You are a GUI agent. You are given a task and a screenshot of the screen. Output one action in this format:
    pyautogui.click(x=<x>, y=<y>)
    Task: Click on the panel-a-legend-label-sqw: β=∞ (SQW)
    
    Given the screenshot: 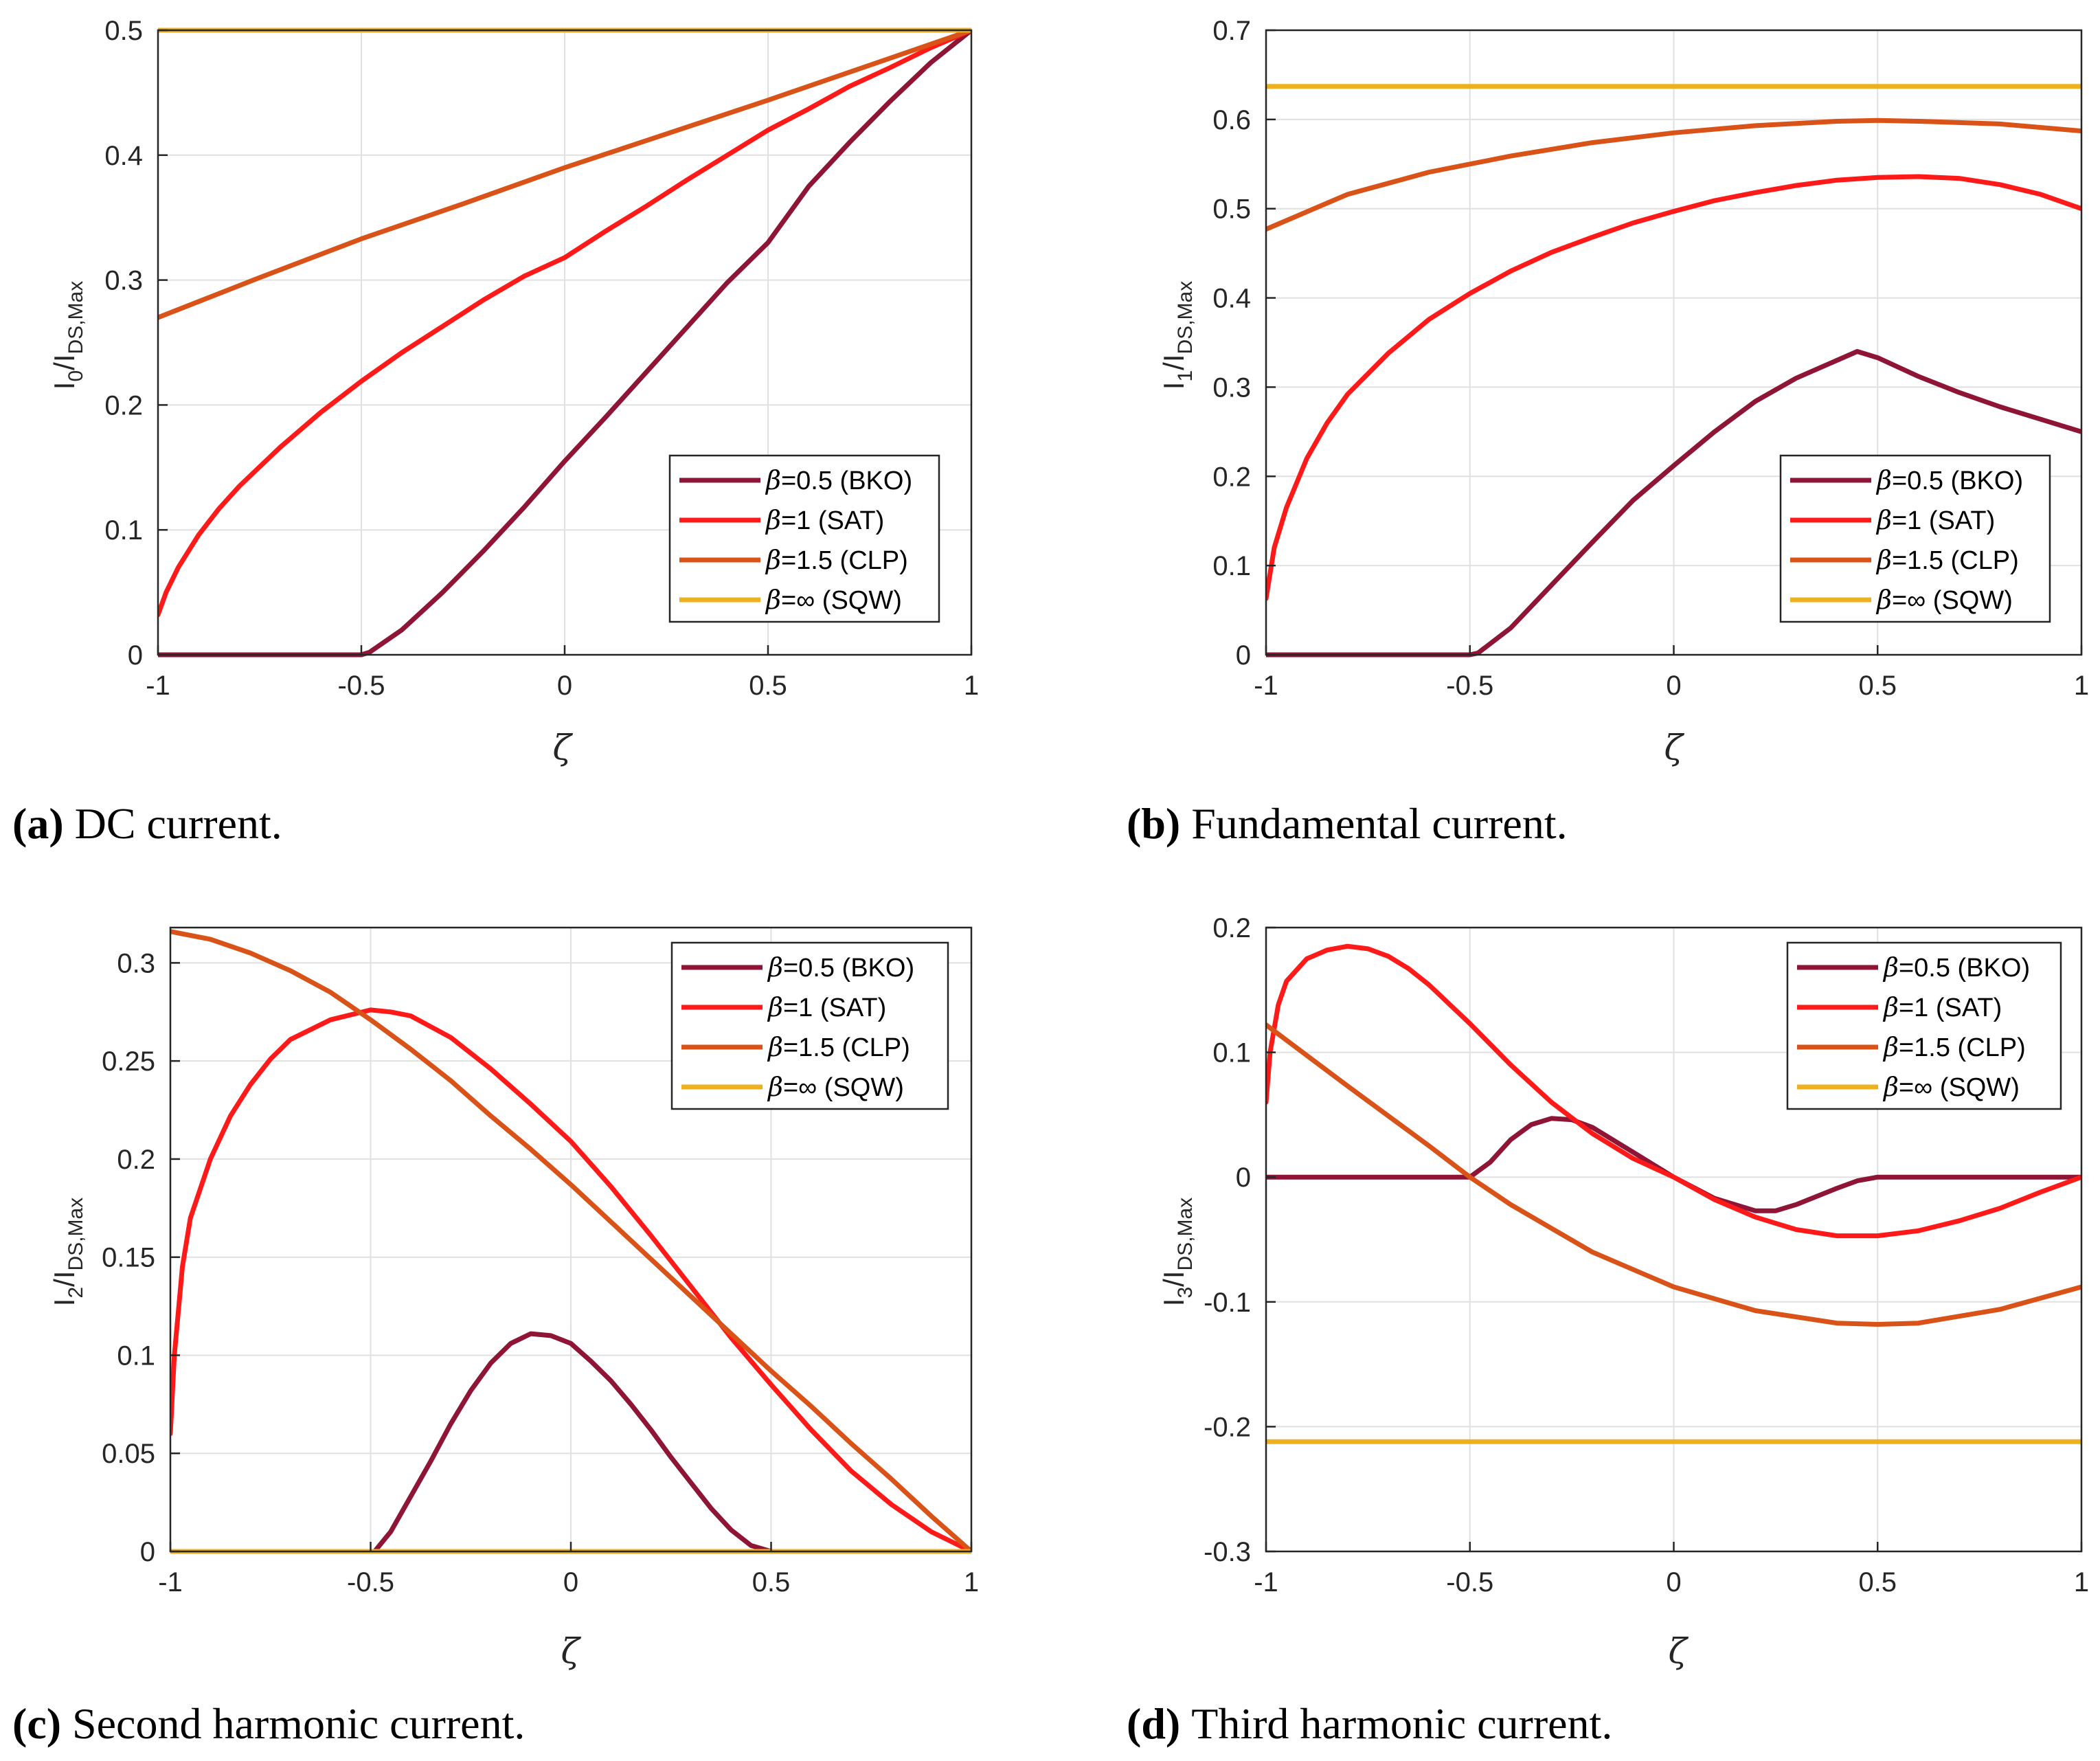 What is the action you would take?
    pyautogui.click(x=834, y=600)
    